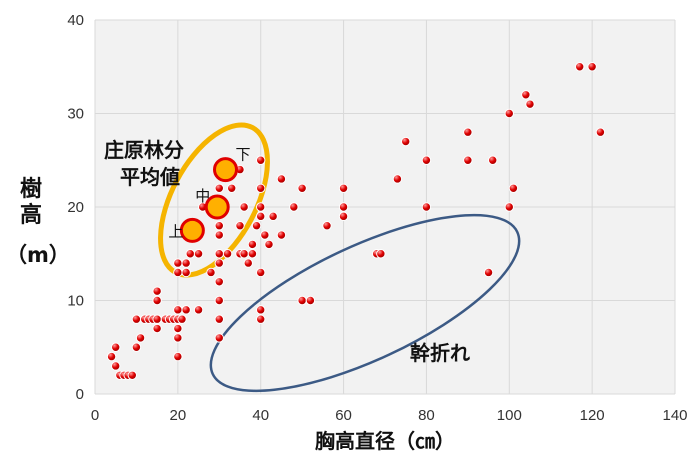 Image resolution: width=696 pixels, height=459 pixels. Describe the element at coordinates (75, 114) in the screenshot. I see `y-tick-label: 30` at that location.